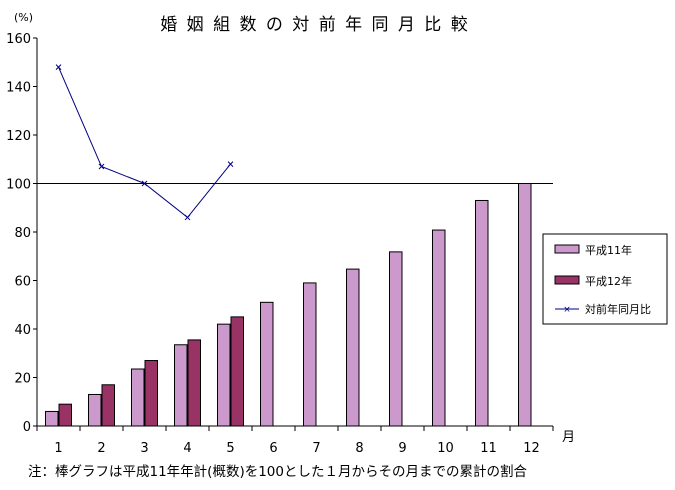 The image size is (675, 490). Describe the element at coordinates (144, 448) in the screenshot. I see `x-tick-label: 3` at that location.